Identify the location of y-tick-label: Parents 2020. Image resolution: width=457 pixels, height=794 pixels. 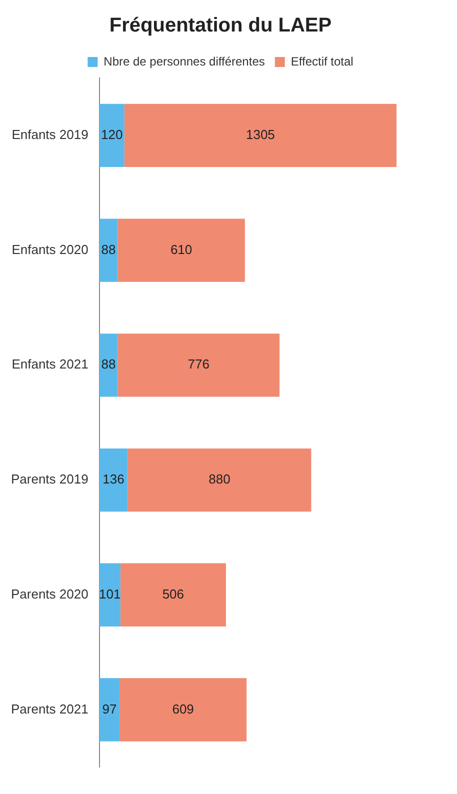
(49, 594).